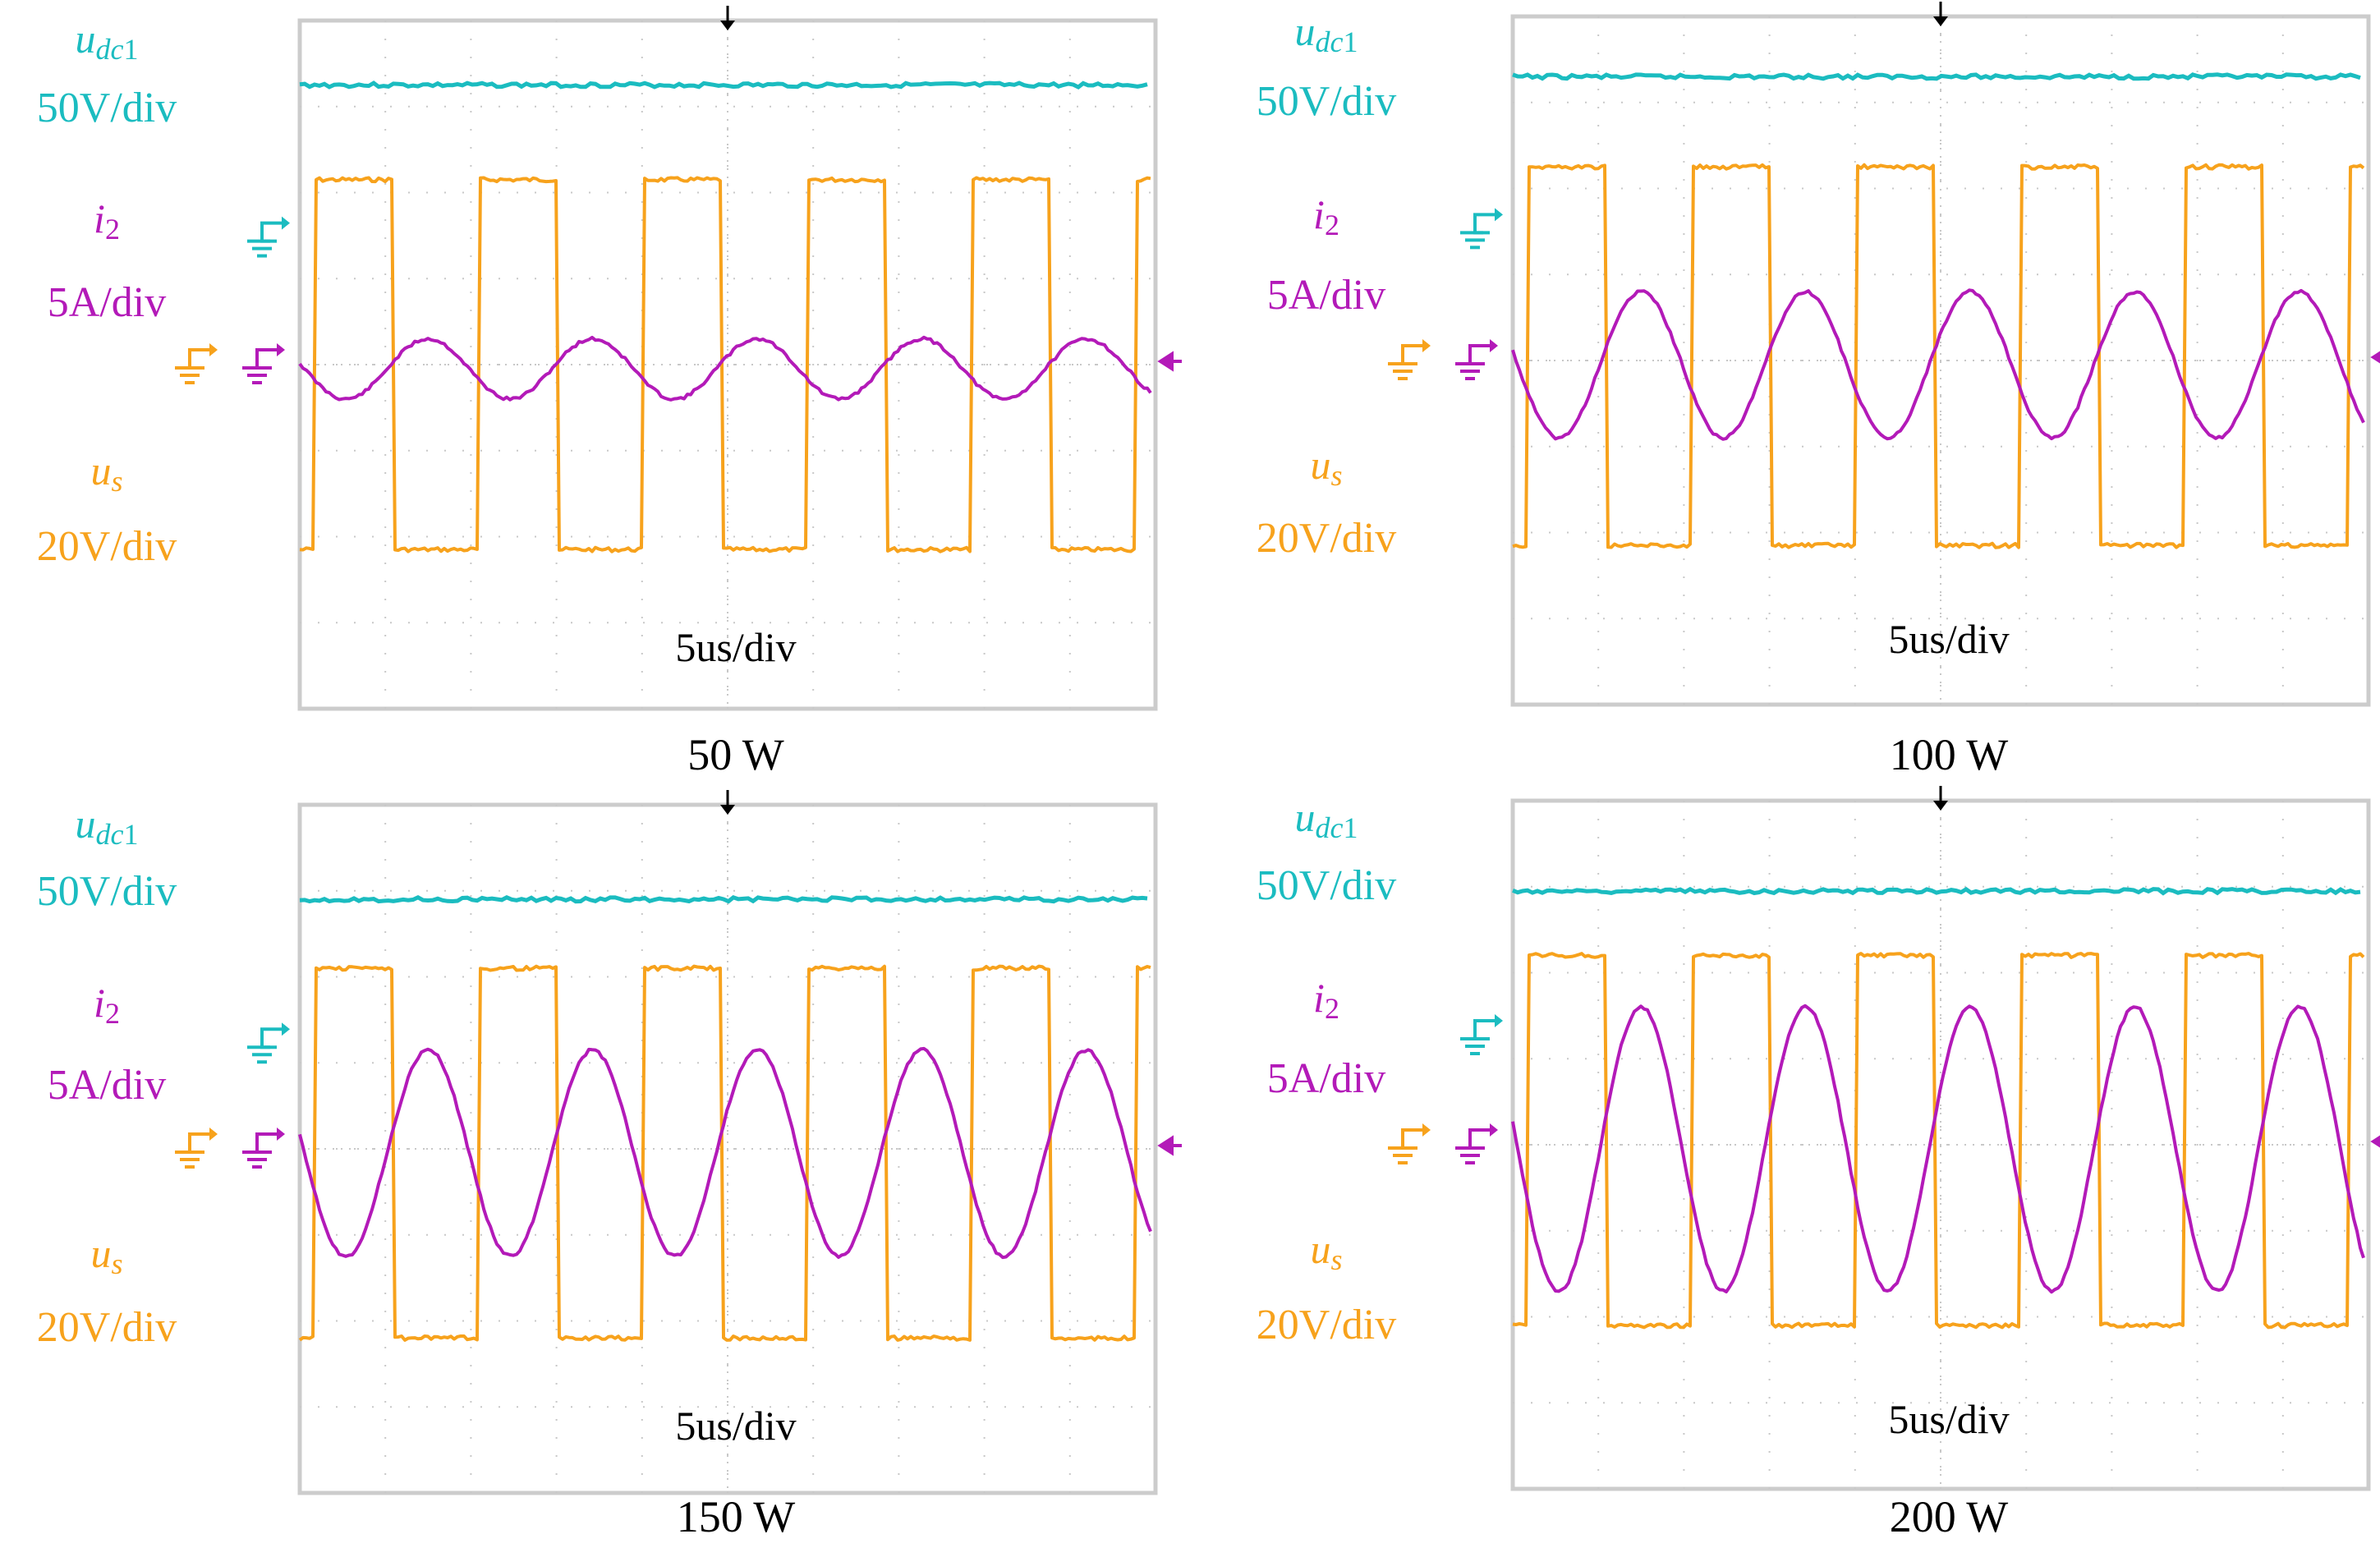 This screenshot has height=1557, width=2380. Describe the element at coordinates (1949, 1516) in the screenshot. I see `panel-title: 200 W` at that location.